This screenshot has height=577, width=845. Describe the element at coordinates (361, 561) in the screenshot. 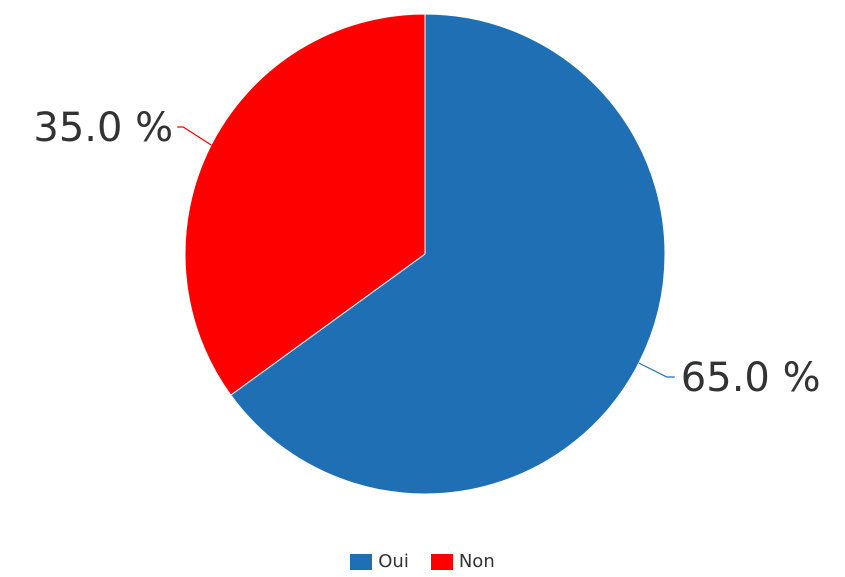

I see `legend-swatch-oui` at that location.